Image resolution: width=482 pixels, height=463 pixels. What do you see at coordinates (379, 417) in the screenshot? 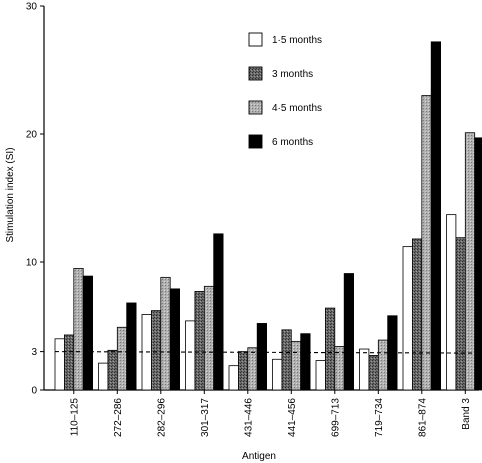
I see `x-tick-label: 719–734` at bounding box center [379, 417].